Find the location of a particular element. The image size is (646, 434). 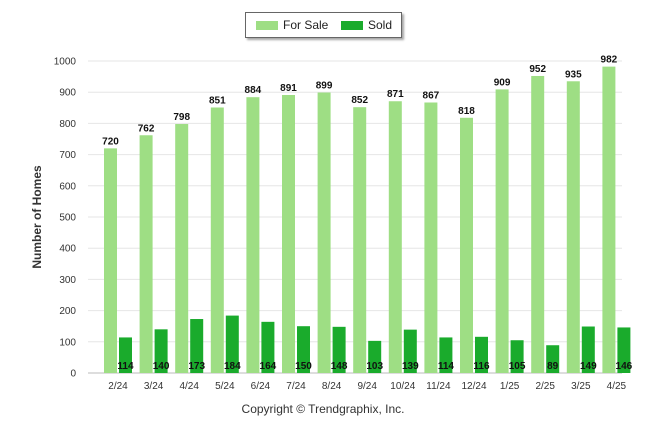

legend: For Sale Sold is located at coordinates (323, 25).